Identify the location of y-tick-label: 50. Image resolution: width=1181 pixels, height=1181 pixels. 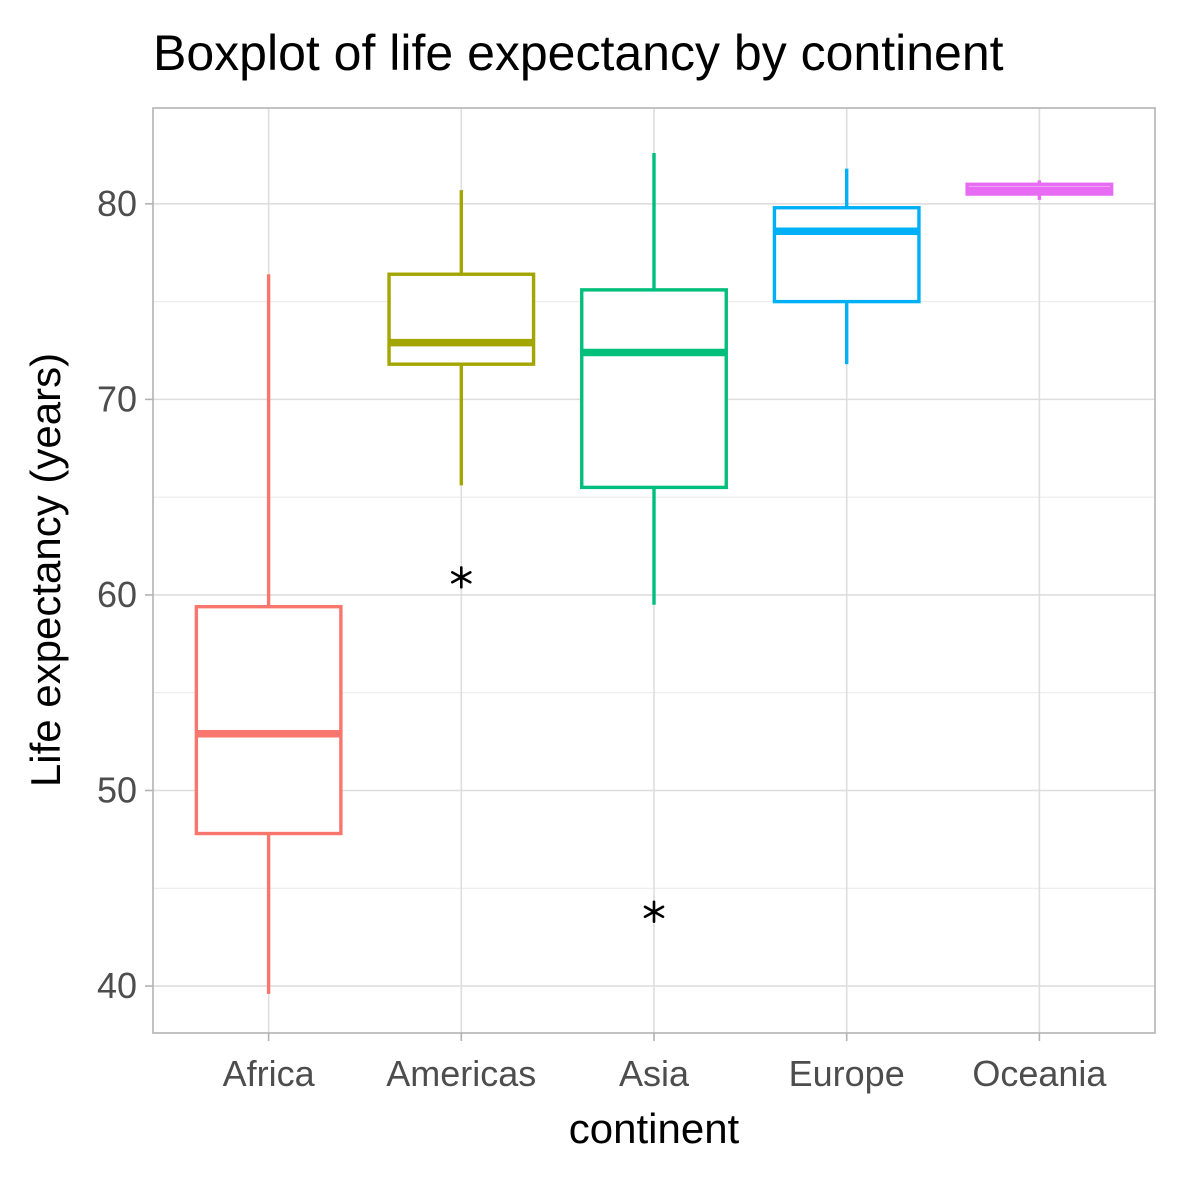
(117, 790).